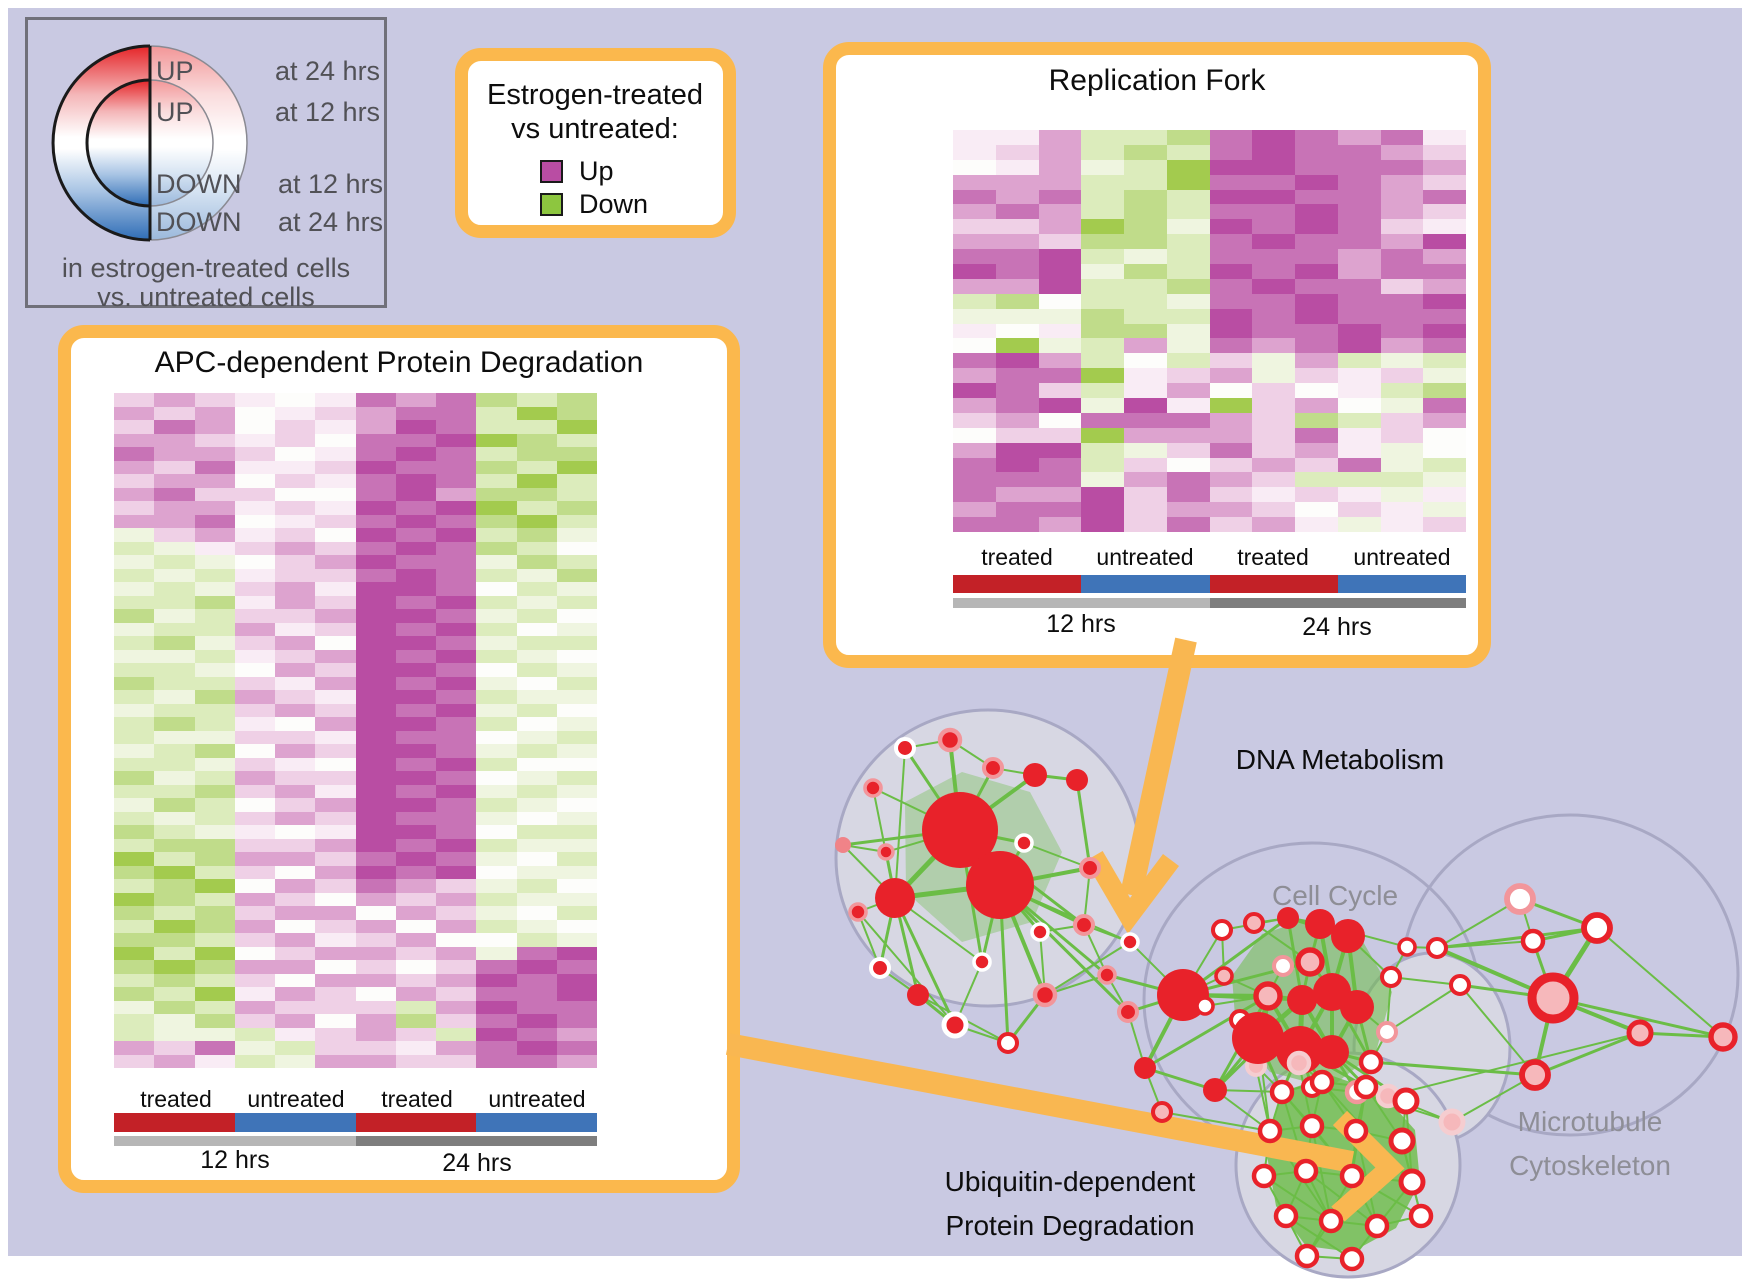  What do you see at coordinates (1297, 1198) in the screenshot?
I see `network-edge` at bounding box center [1297, 1198].